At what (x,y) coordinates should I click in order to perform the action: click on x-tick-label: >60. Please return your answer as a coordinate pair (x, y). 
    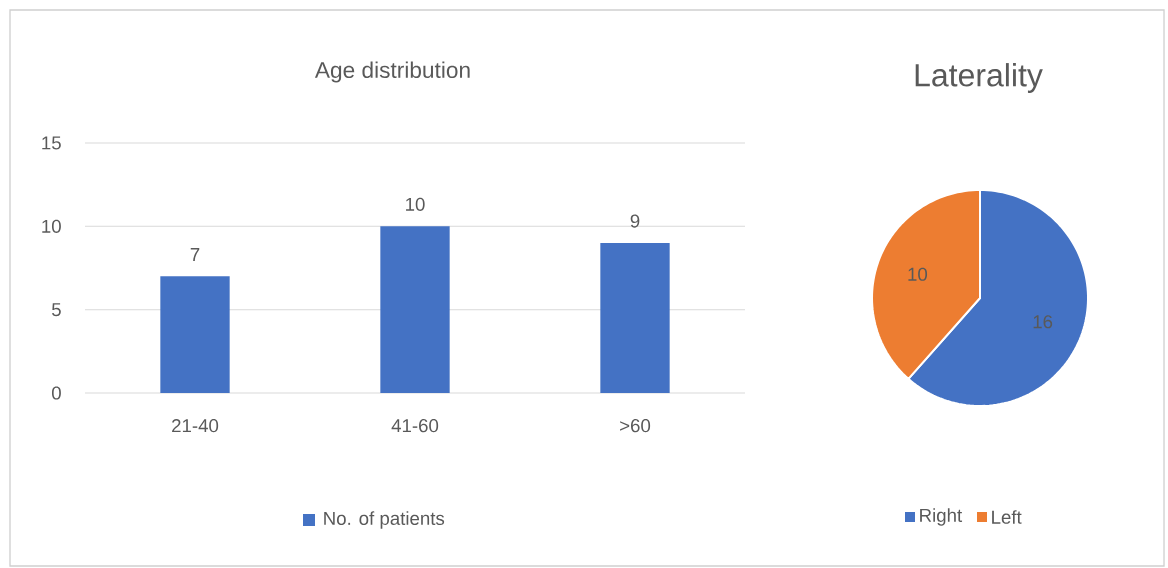
    Looking at the image, I should click on (635, 426).